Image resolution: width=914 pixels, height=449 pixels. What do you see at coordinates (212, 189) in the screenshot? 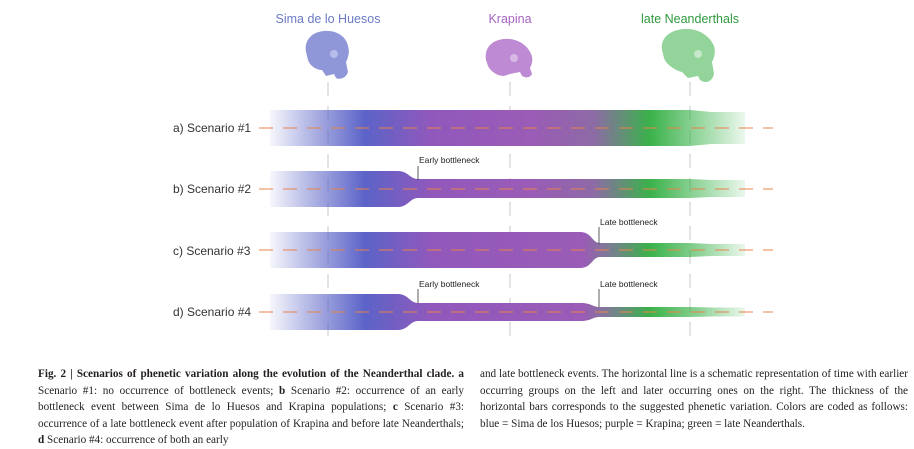
I see `scenario-b-label: b) Scenario #2` at bounding box center [212, 189].